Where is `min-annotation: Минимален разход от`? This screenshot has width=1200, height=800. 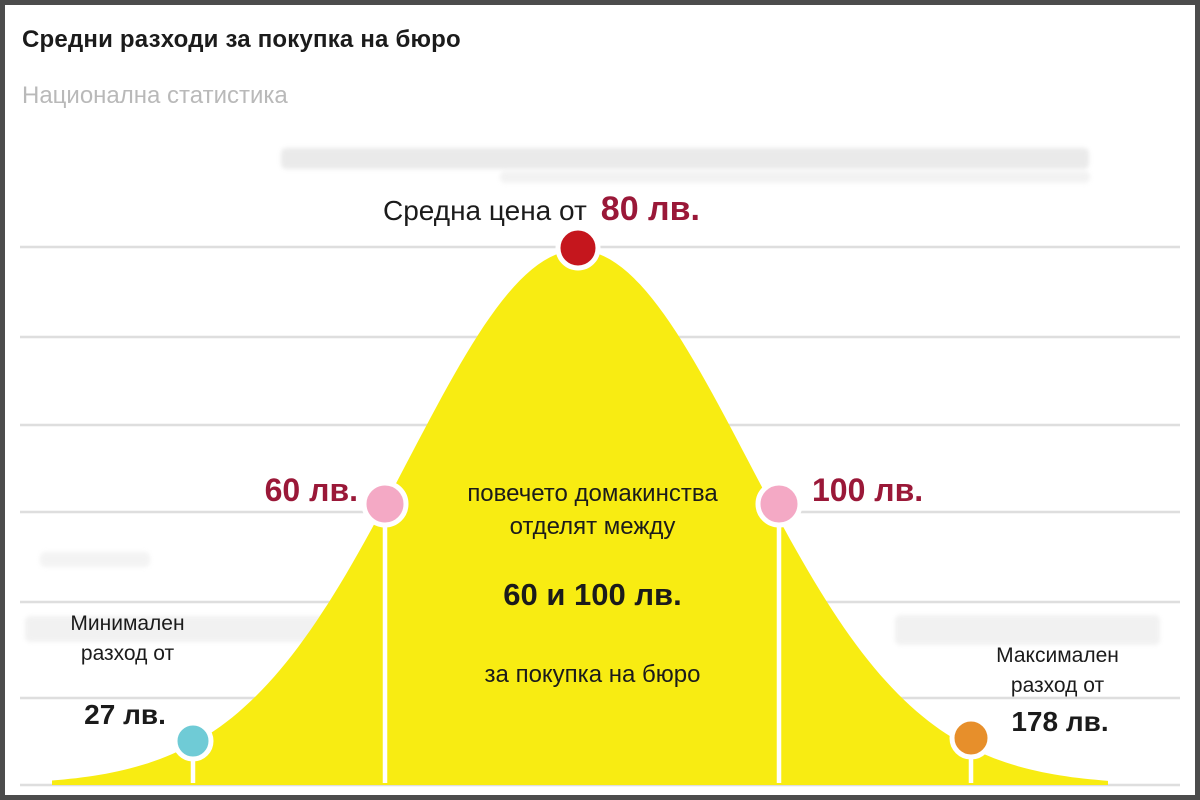
min-annotation: Минимален разход от is located at coordinates (127, 639).